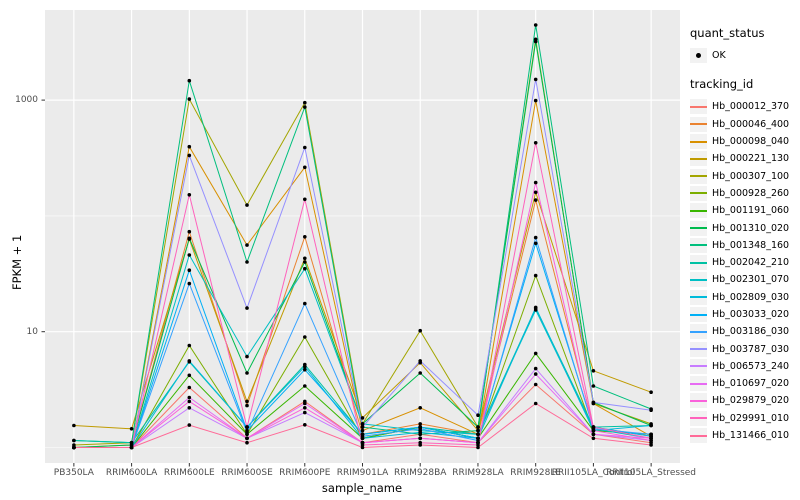 This screenshot has height=500, width=800. What do you see at coordinates (751, 418) in the screenshot?
I see `legend-item-label: Hb_029991_010` at bounding box center [751, 418].